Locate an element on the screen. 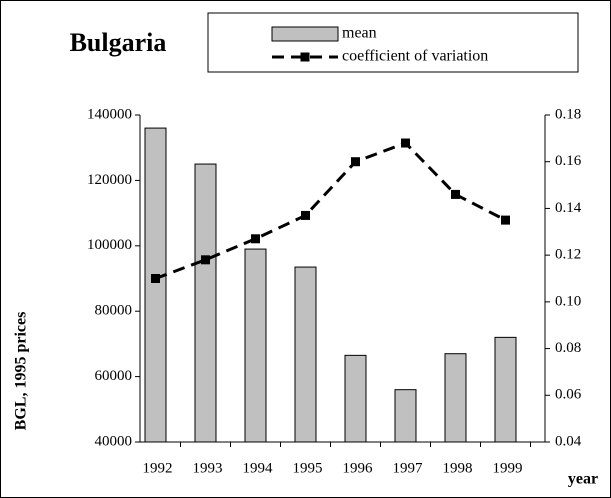 The width and height of the screenshot is (611, 498). legend-marker is located at coordinates (305, 57).